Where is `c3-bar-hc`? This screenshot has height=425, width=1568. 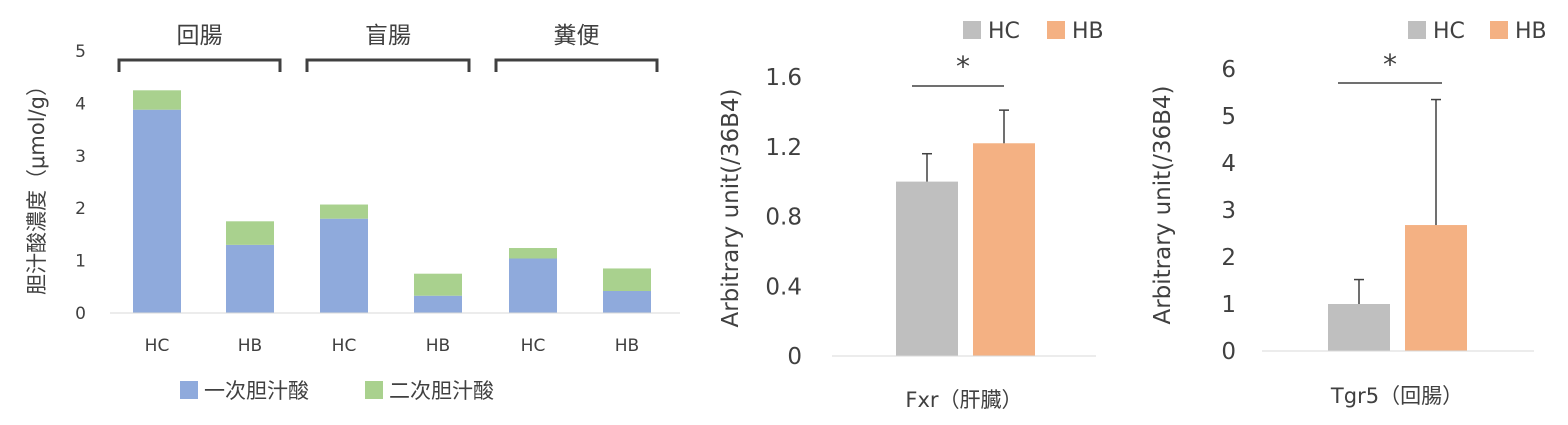
c3-bar-hc is located at coordinates (1359, 327).